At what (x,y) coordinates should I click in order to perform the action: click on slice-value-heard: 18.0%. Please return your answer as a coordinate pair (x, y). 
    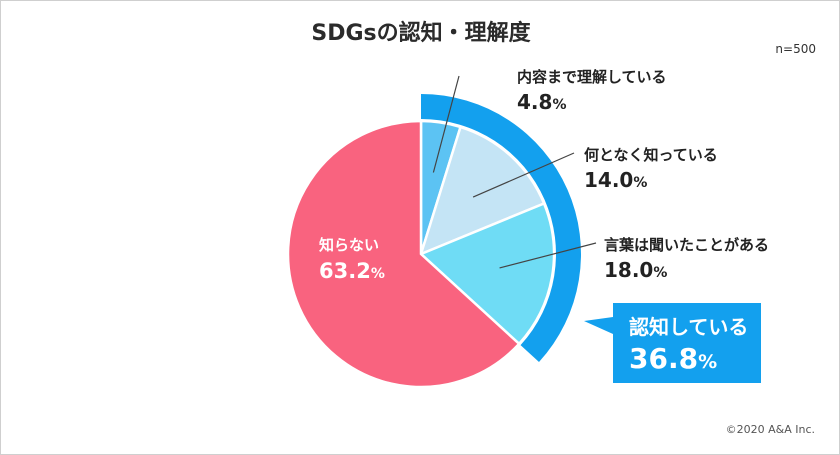
    Looking at the image, I should click on (635, 270).